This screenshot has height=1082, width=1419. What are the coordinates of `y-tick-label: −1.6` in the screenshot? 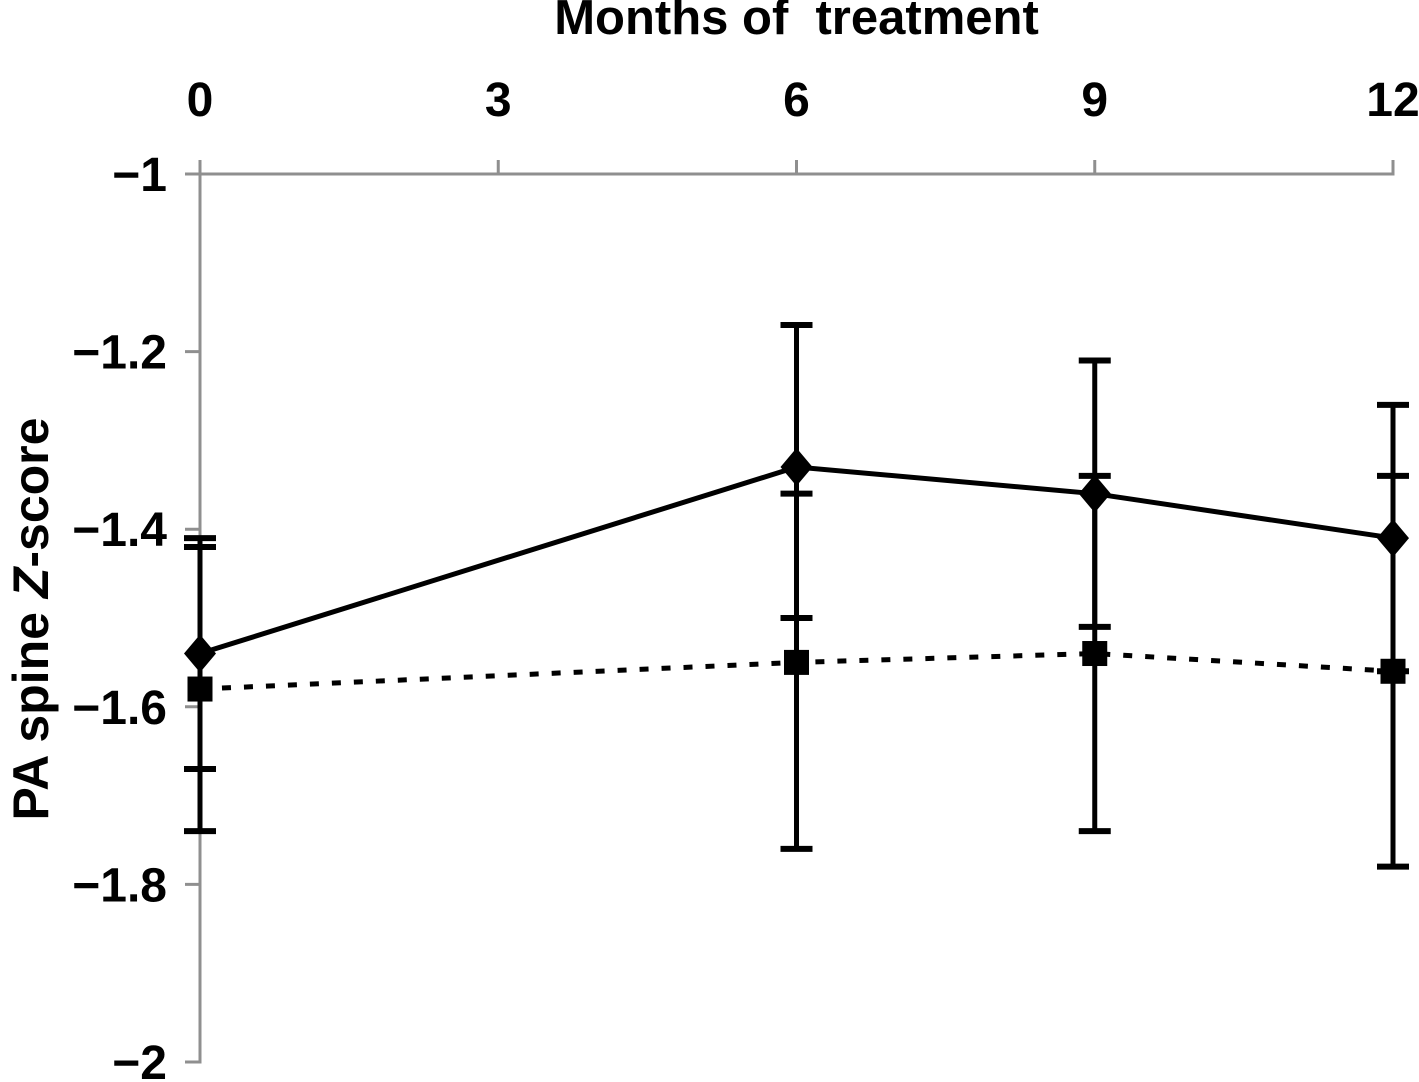 It's located at (119, 708).